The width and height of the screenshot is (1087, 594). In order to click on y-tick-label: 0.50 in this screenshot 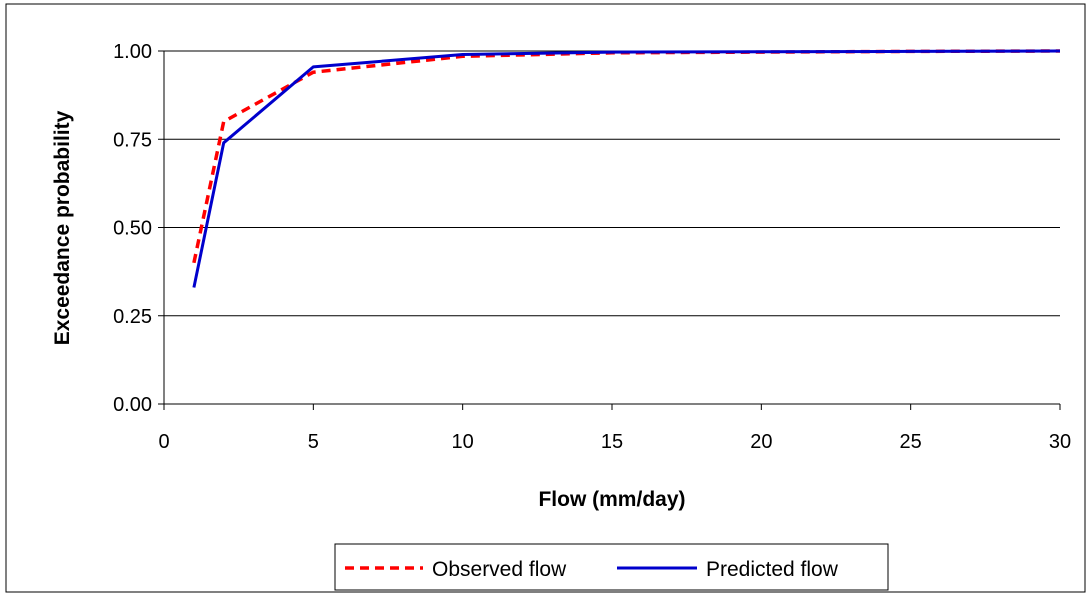, I will do `click(132, 229)`.